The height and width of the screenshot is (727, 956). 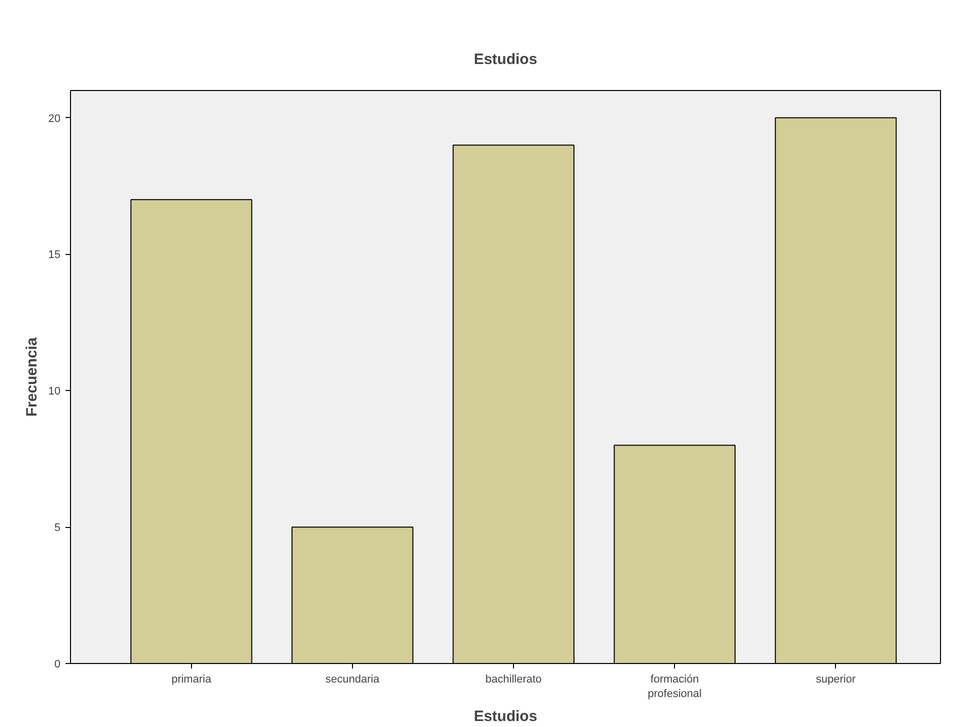 I want to click on x-tick-label: superior, so click(x=836, y=680).